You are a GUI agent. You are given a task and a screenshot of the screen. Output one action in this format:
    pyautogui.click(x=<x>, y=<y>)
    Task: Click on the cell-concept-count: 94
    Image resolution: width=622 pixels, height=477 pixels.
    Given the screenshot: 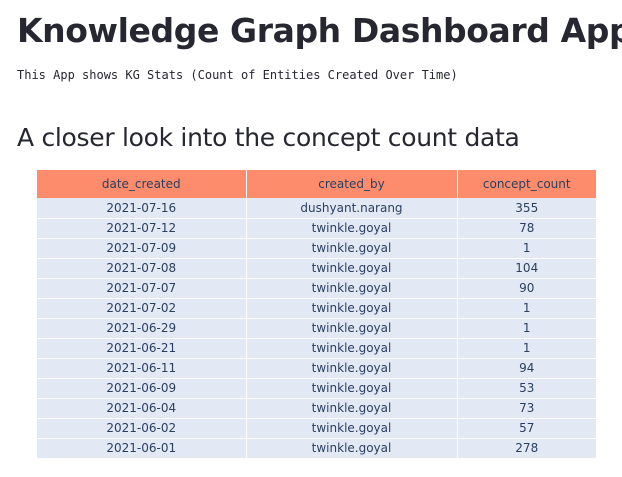 What is the action you would take?
    pyautogui.click(x=526, y=367)
    